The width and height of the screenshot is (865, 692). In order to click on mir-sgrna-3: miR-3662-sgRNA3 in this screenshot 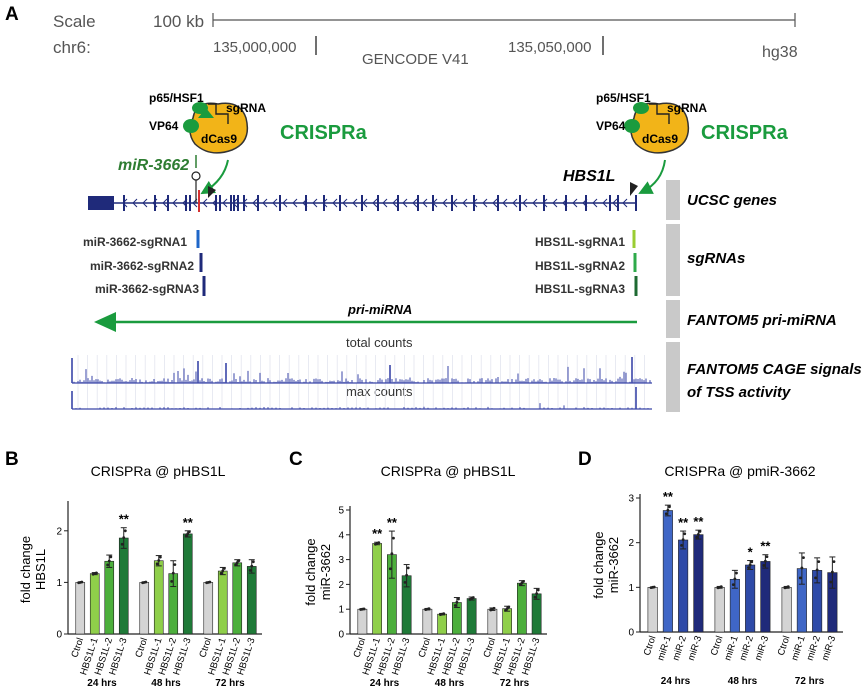, I will do `click(147, 289)`.